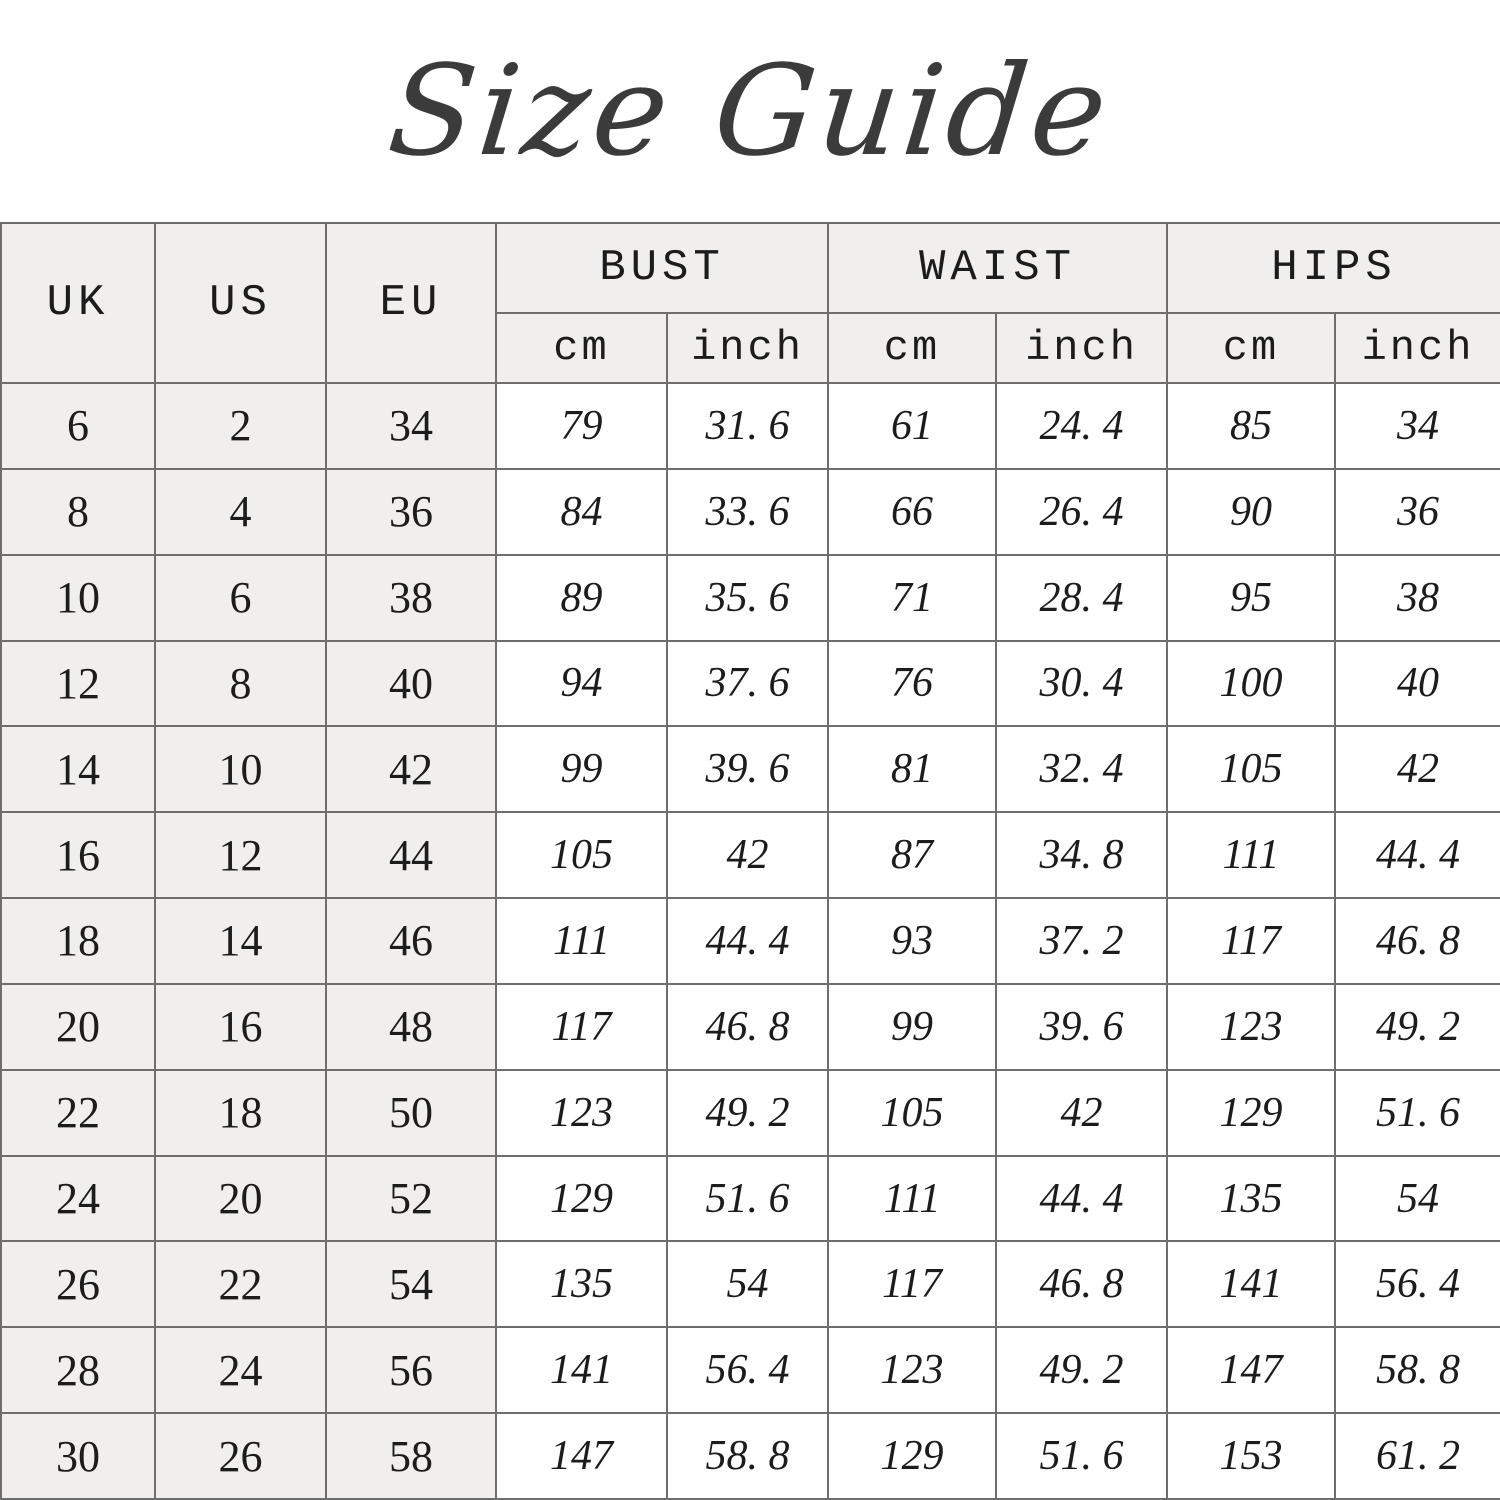 The image size is (1500, 1500). I want to click on cell-eu: 34, so click(411, 426).